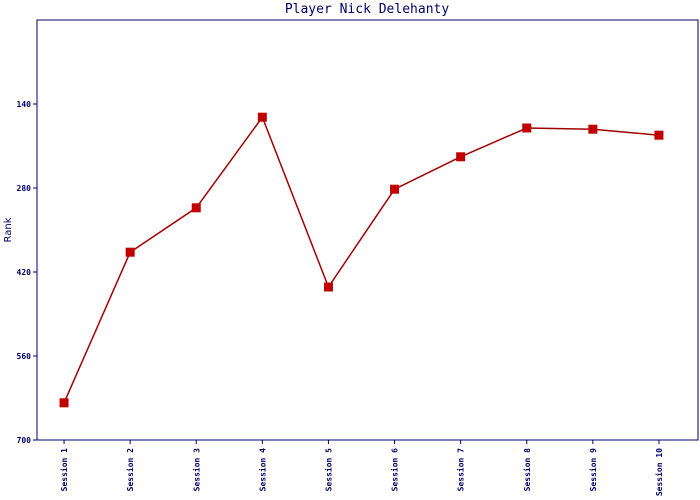 This screenshot has height=500, width=700. Describe the element at coordinates (64, 470) in the screenshot. I see `x-tick-label: Session 1` at that location.